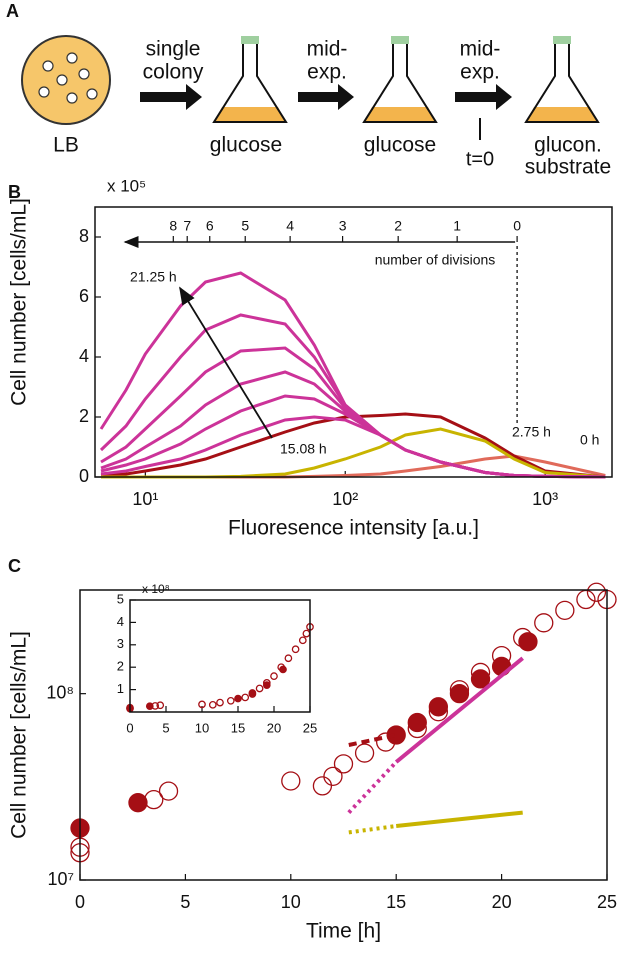 This screenshot has width=622, height=953. Describe the element at coordinates (396, 902) in the screenshot. I see `x-tick-label: 15` at that location.